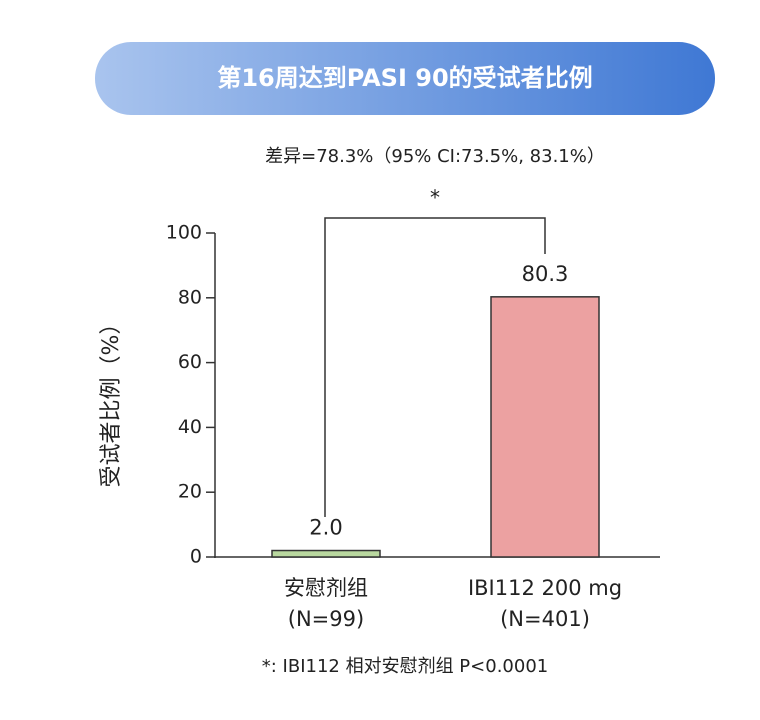 Image resolution: width=760 pixels, height=720 pixels. What do you see at coordinates (435, 156) in the screenshot?
I see `annotation: 差异=78.3%（95% CI:73.5%, 83.1%）` at bounding box center [435, 156].